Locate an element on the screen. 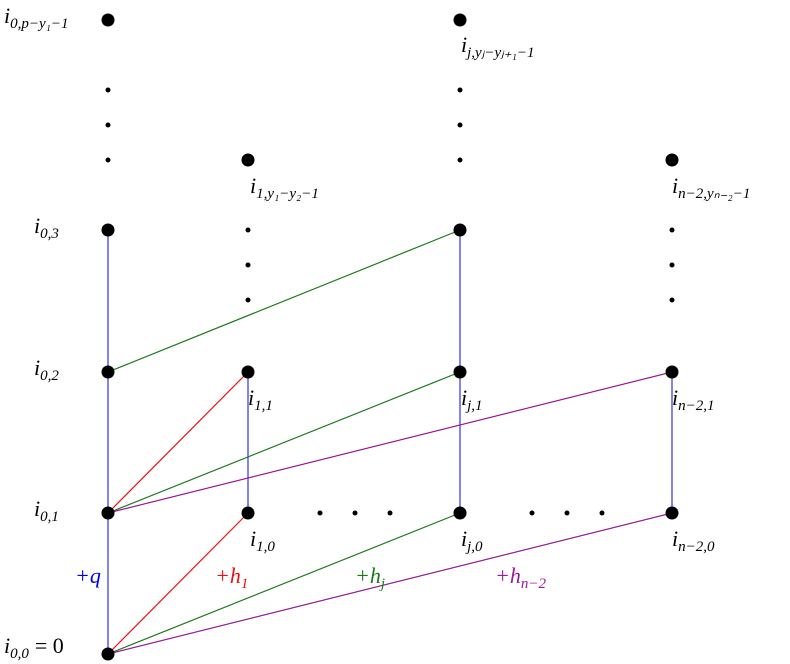 This screenshot has width=790, height=664. node-label: i0,2 is located at coordinates (46, 369).